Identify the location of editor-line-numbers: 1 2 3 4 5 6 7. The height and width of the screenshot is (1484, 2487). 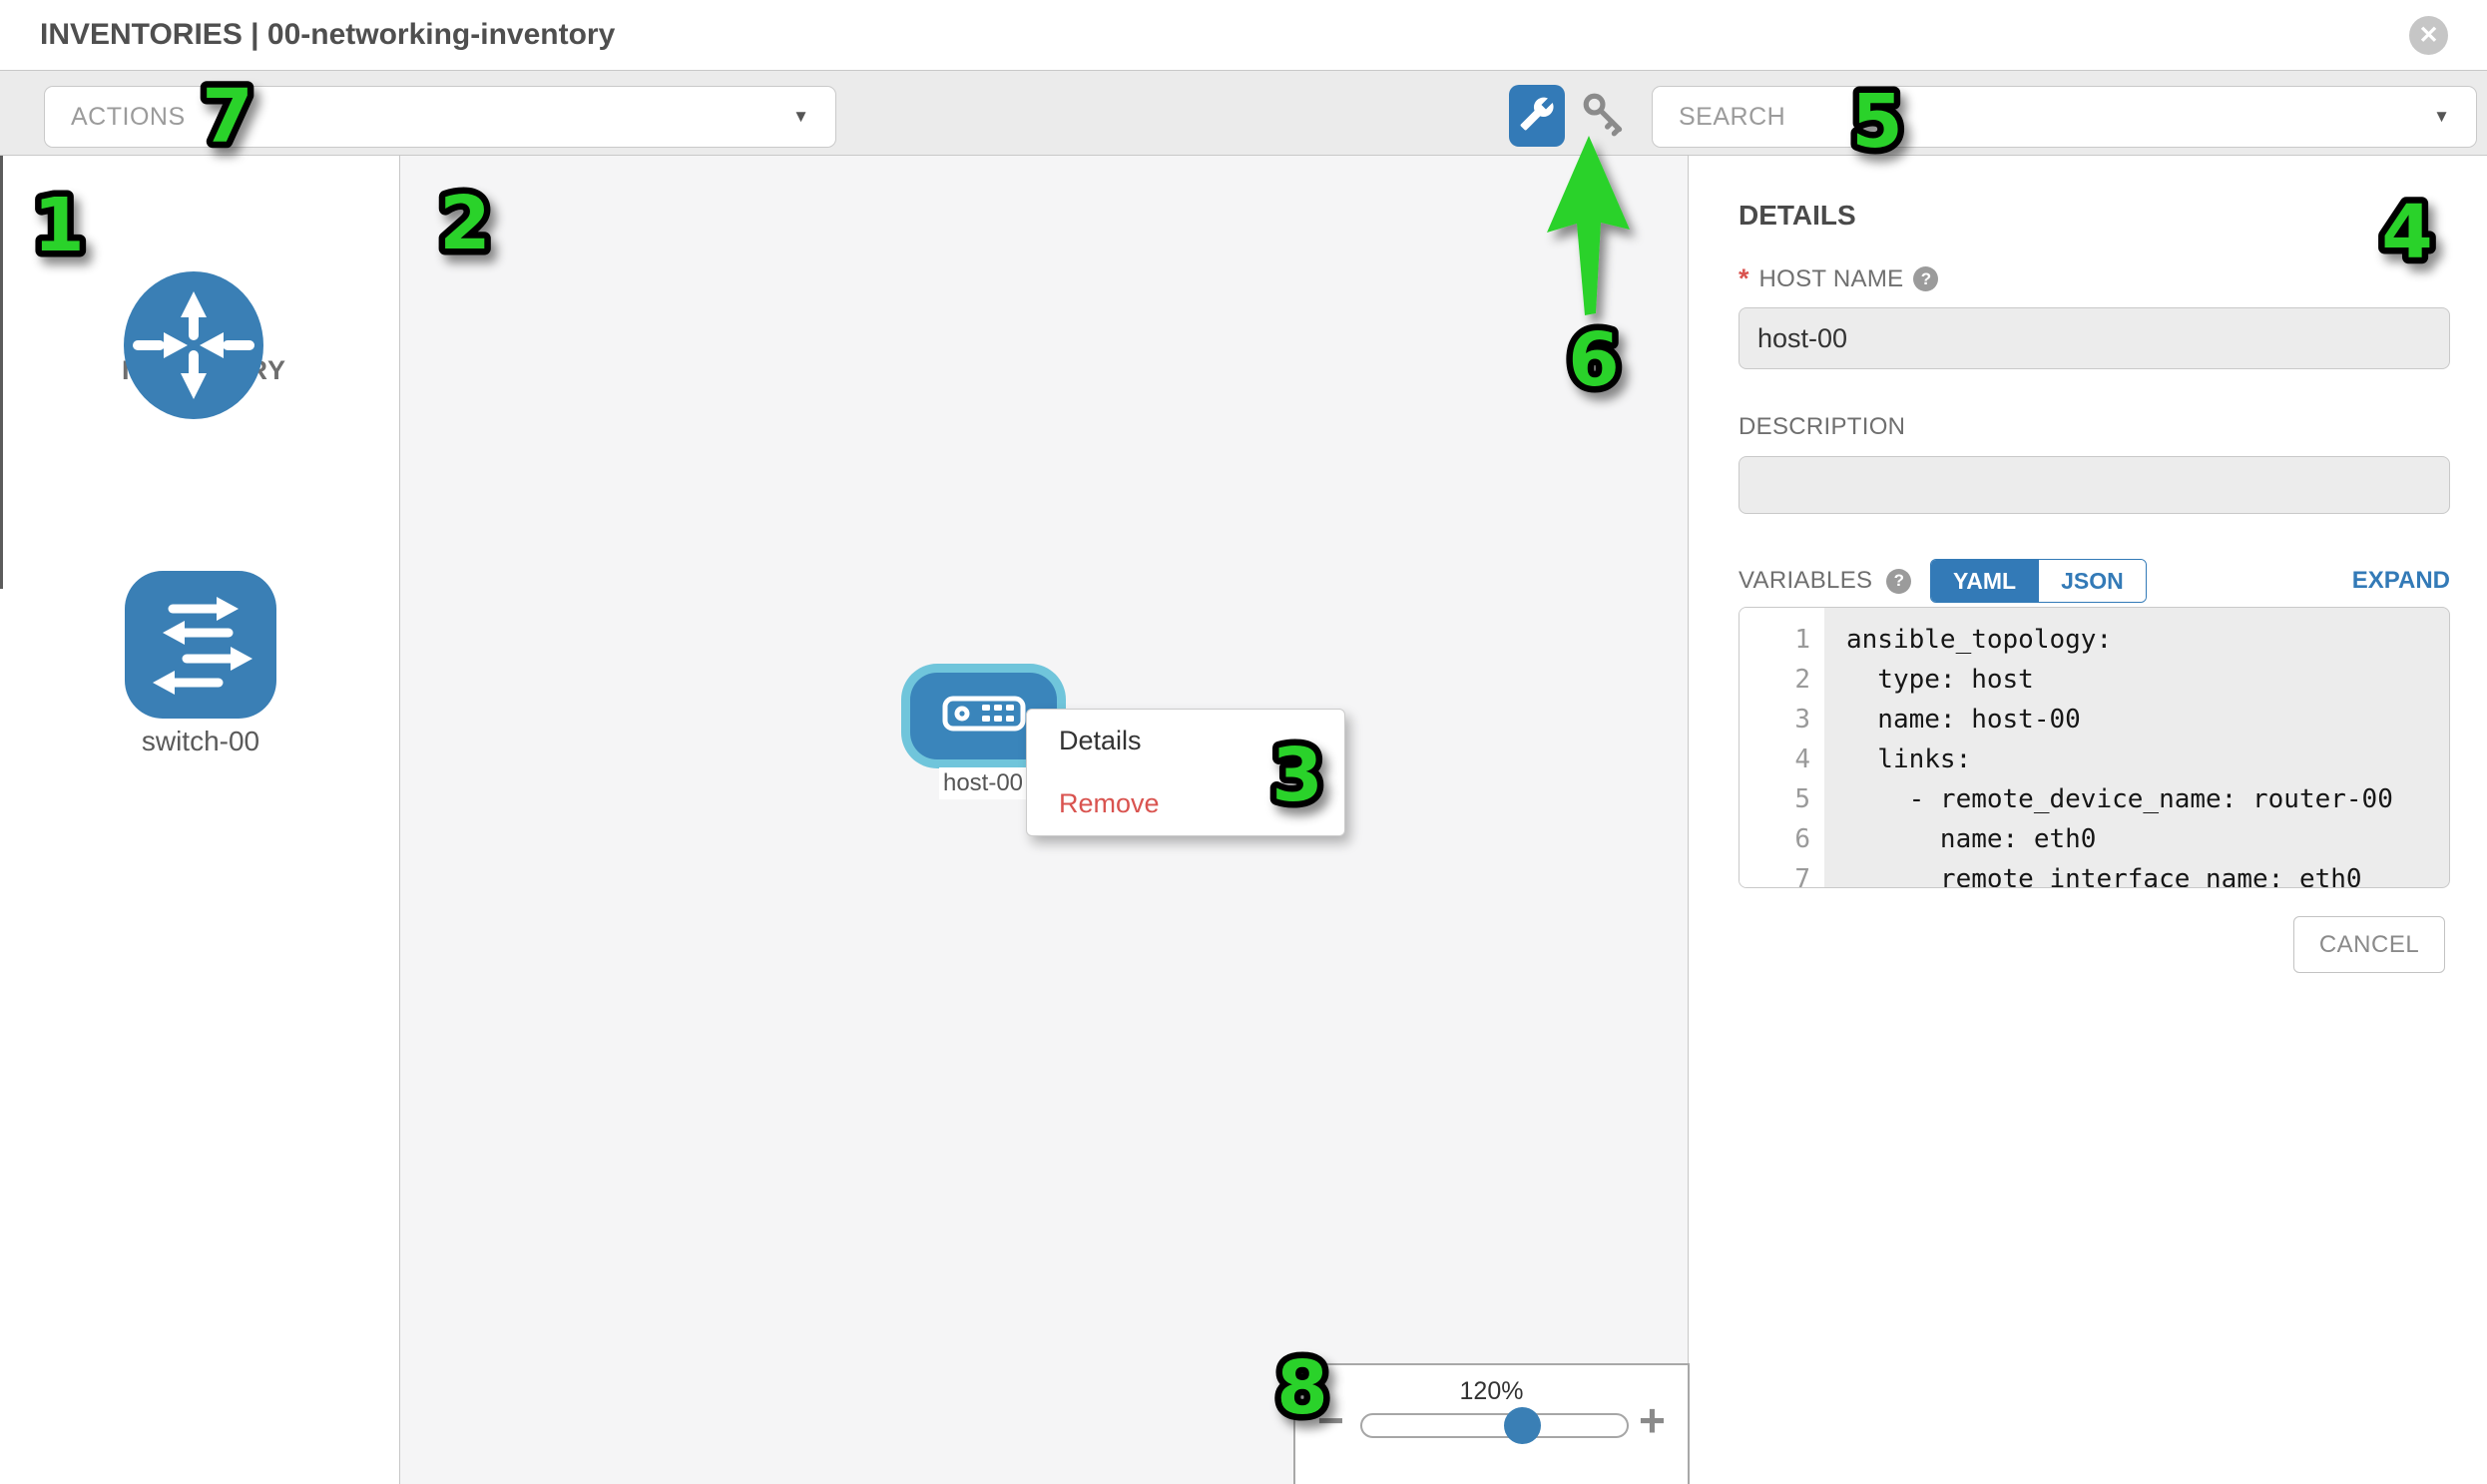
(1782, 747).